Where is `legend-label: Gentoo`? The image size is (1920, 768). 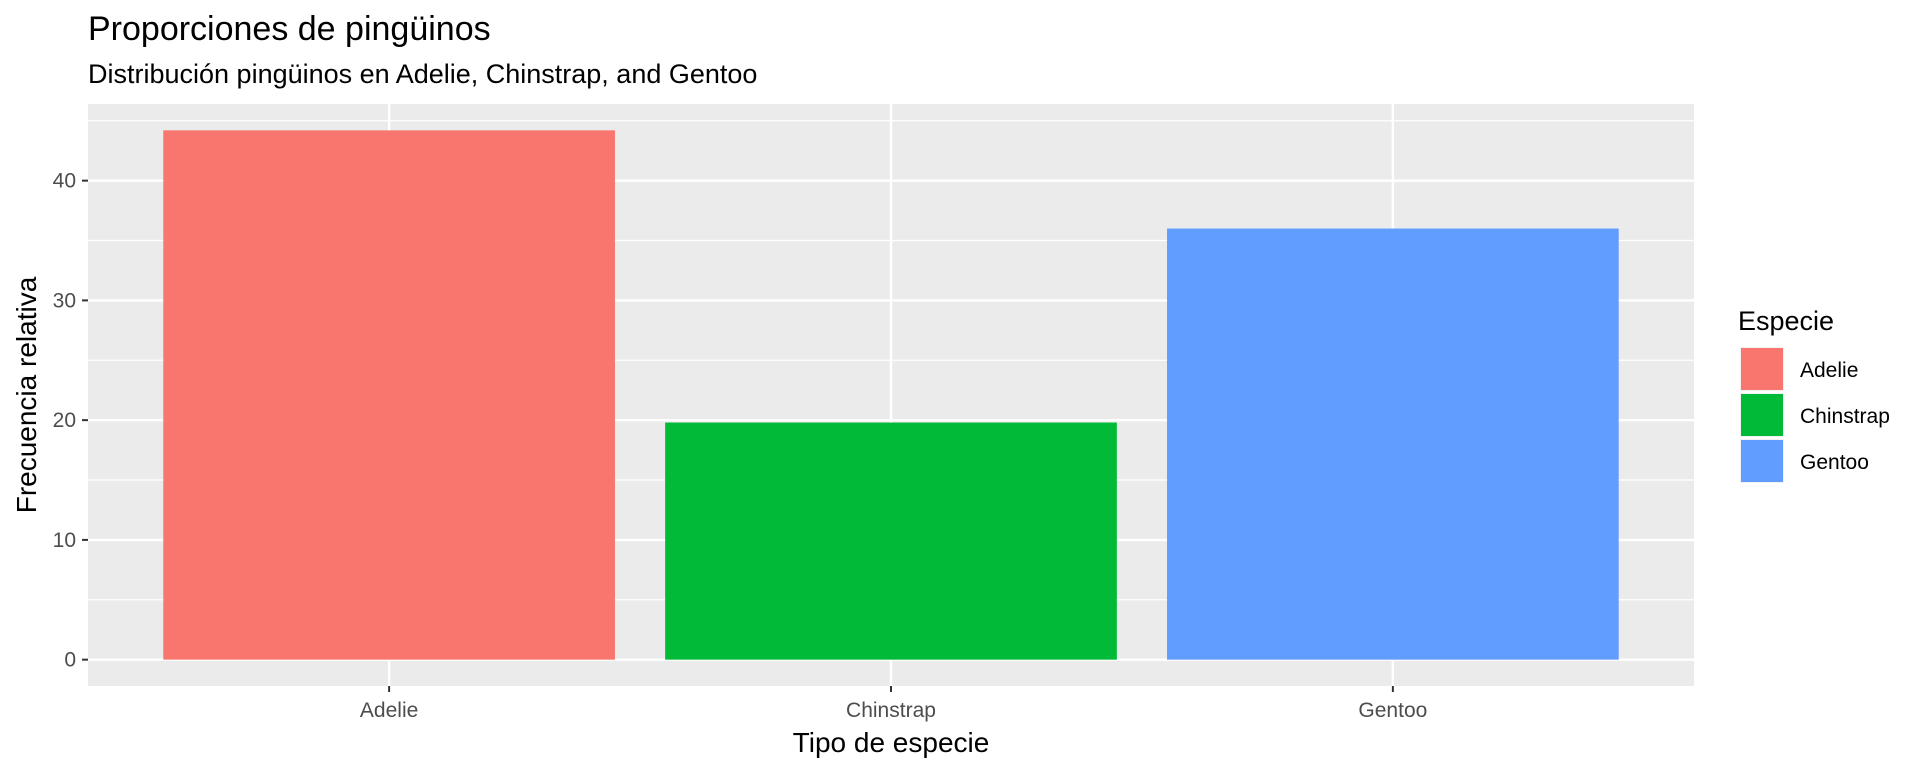
legend-label: Gentoo is located at coordinates (1834, 462).